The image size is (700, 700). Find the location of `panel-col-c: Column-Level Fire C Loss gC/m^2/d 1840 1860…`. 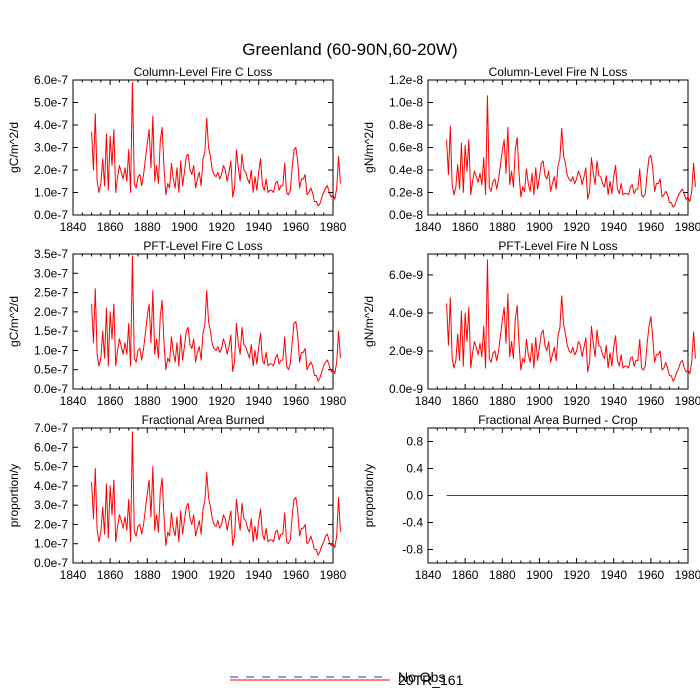

panel-col-c: Column-Level Fire C Loss gC/m^2/d 1840 1860… is located at coordinates (177, 149).